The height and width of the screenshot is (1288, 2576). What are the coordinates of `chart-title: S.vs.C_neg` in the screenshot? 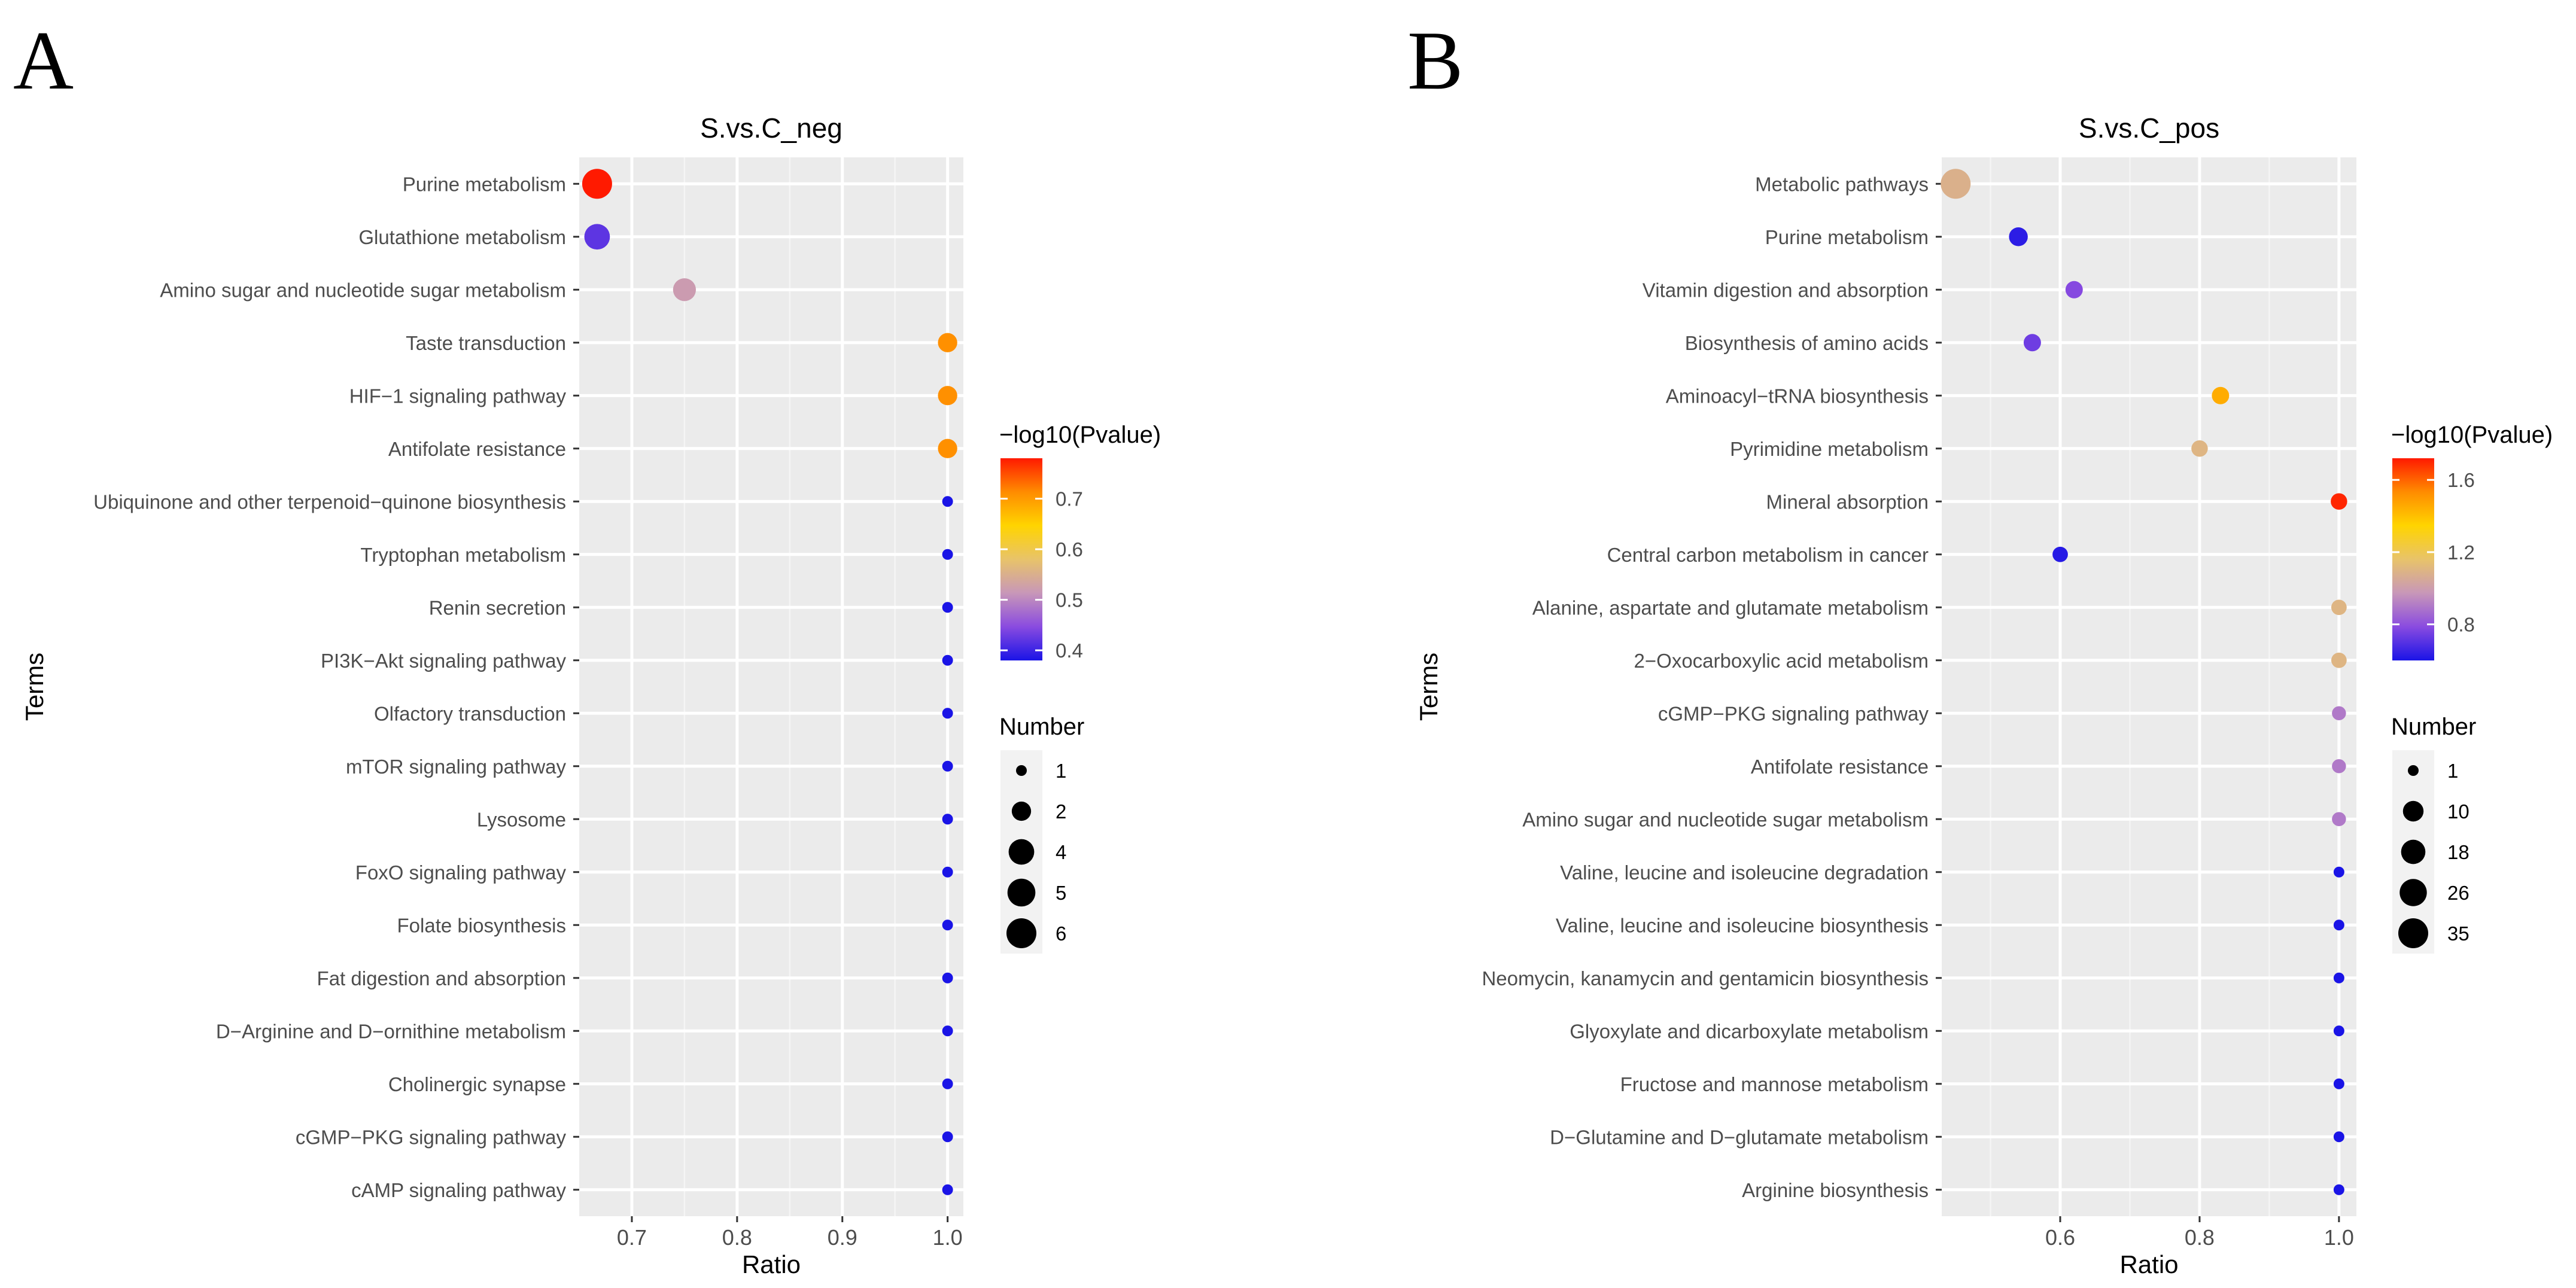 It's located at (772, 128).